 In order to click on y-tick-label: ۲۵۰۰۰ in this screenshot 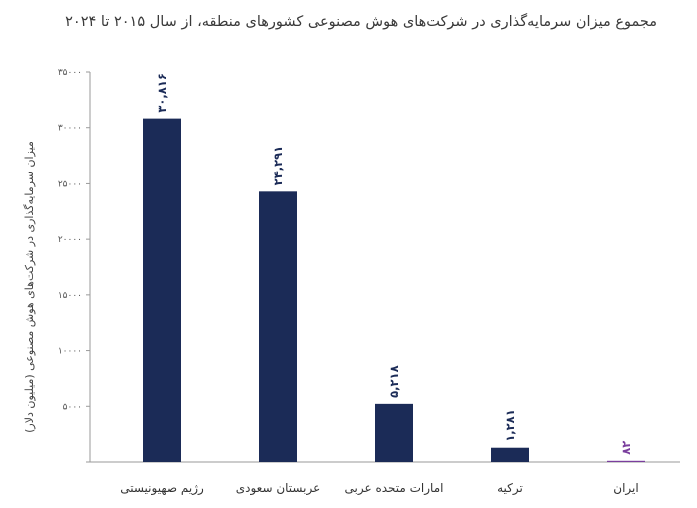, I will do `click(70, 184)`.